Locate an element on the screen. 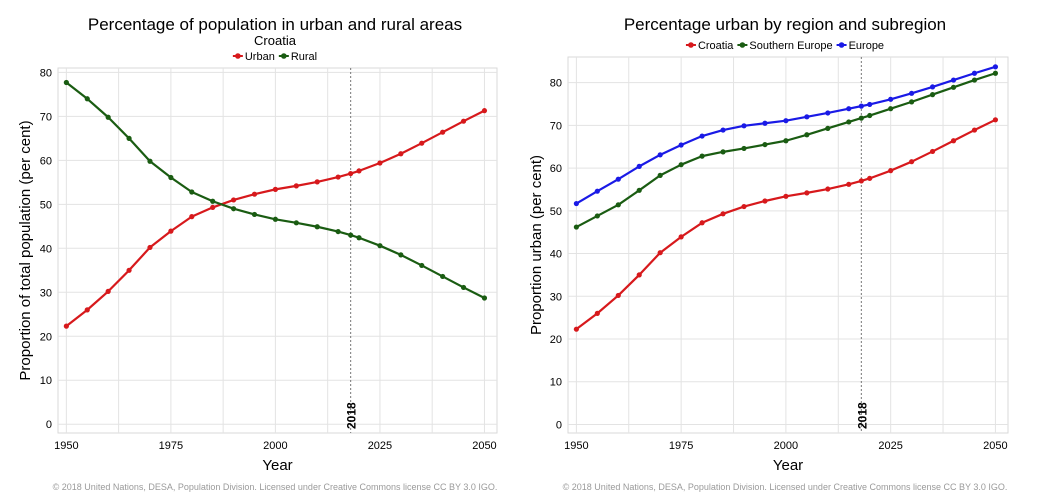  legend-item: Croatia is located at coordinates (709, 46).